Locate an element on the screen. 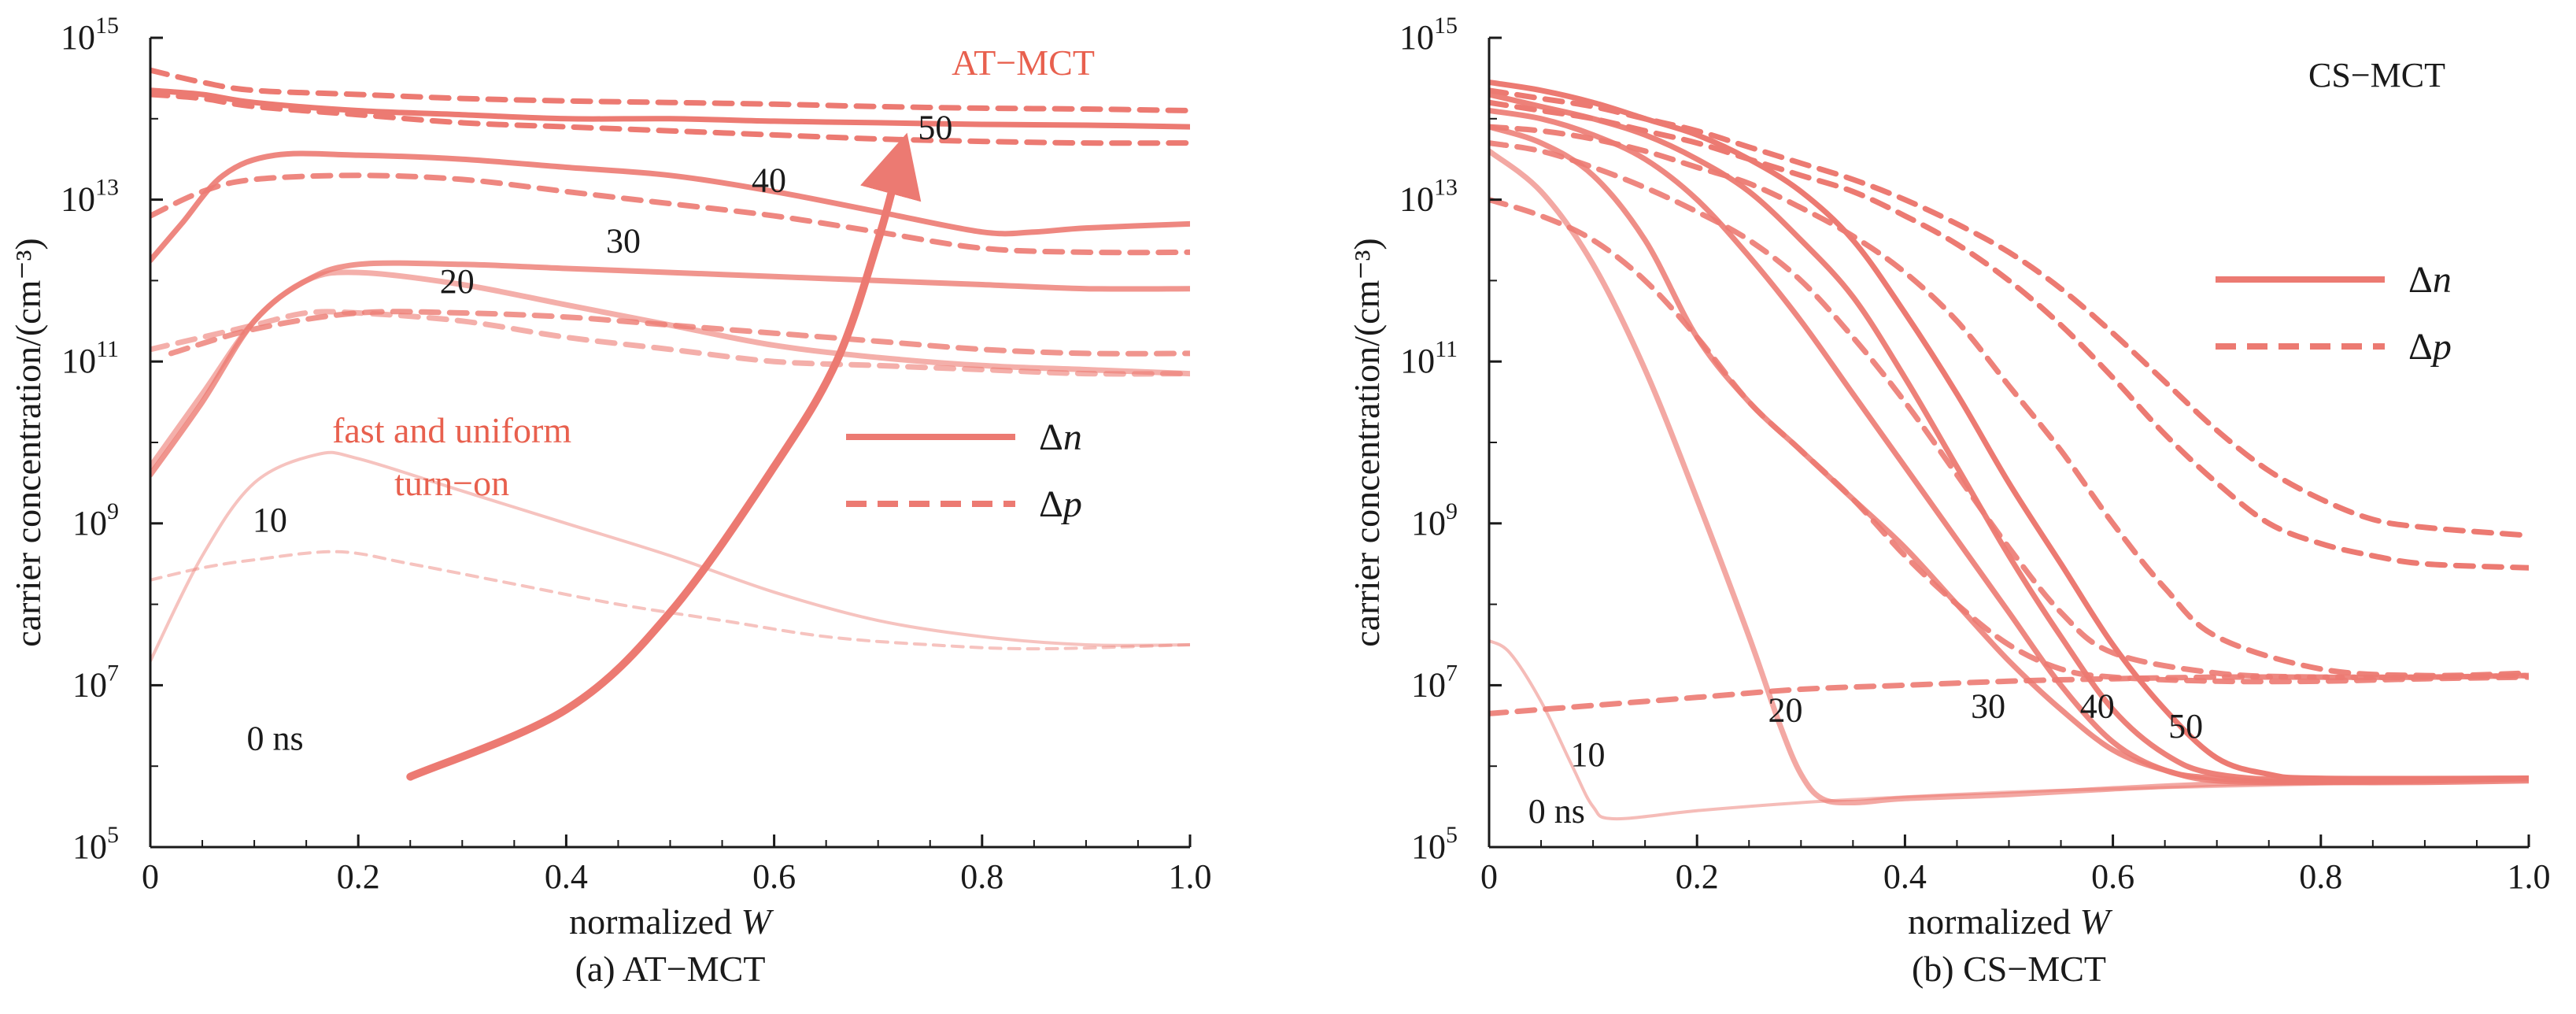  panel-caption: (b) CS−MCT is located at coordinates (2009, 969).